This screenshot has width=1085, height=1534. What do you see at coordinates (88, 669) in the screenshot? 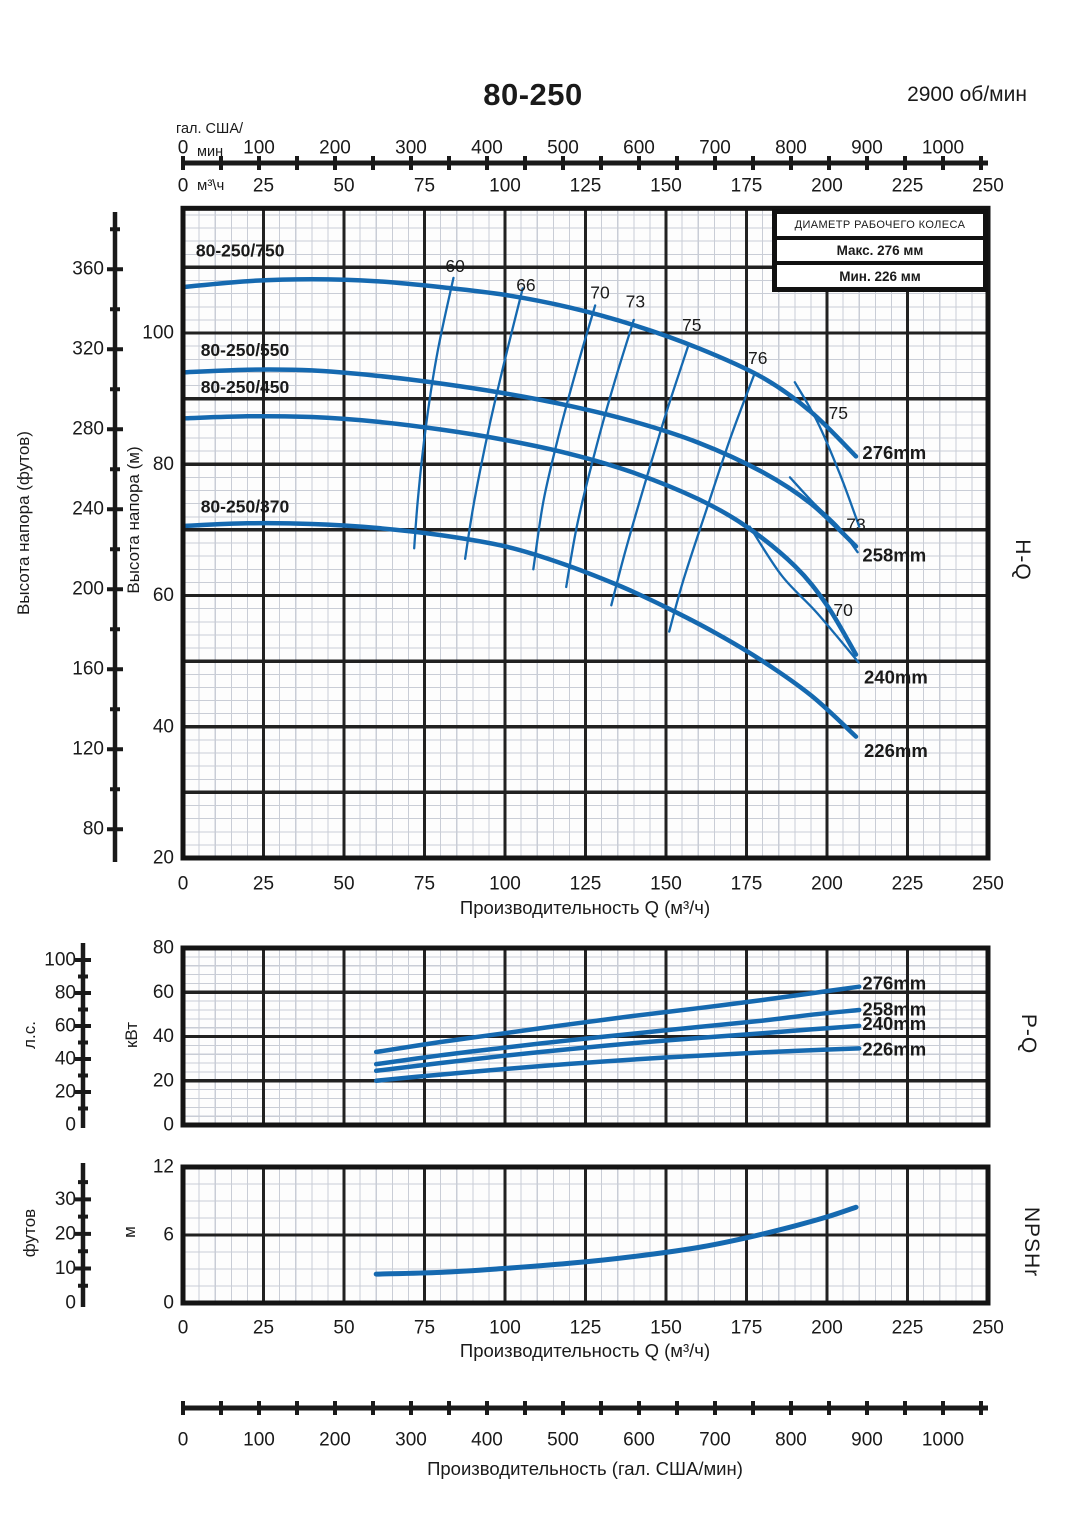
I see `hq-y-tick-ft: 160` at bounding box center [88, 669].